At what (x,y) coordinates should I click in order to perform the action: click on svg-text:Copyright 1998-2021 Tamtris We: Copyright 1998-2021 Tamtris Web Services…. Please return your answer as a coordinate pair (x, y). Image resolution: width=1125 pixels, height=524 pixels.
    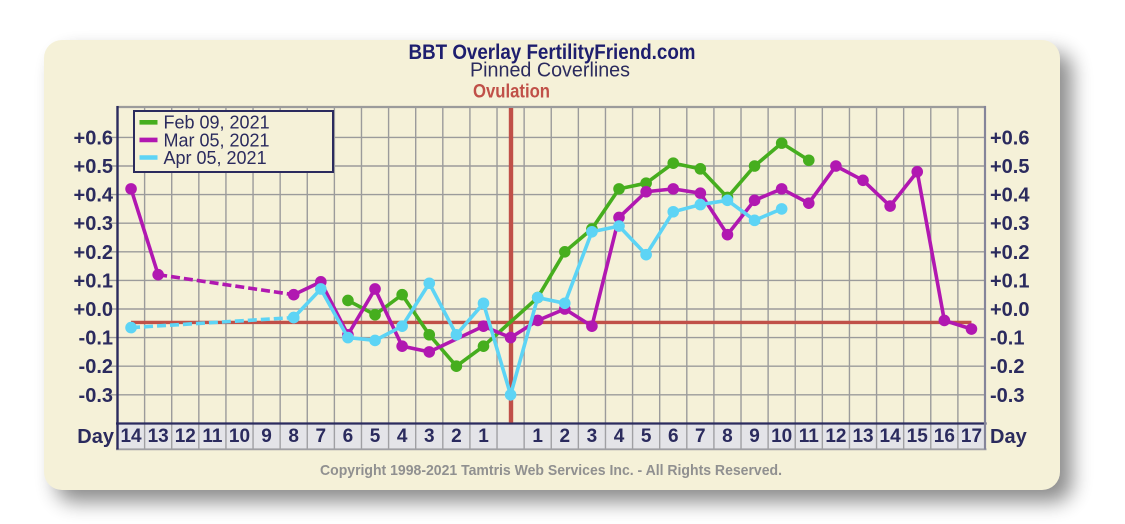
    Looking at the image, I should click on (551, 470).